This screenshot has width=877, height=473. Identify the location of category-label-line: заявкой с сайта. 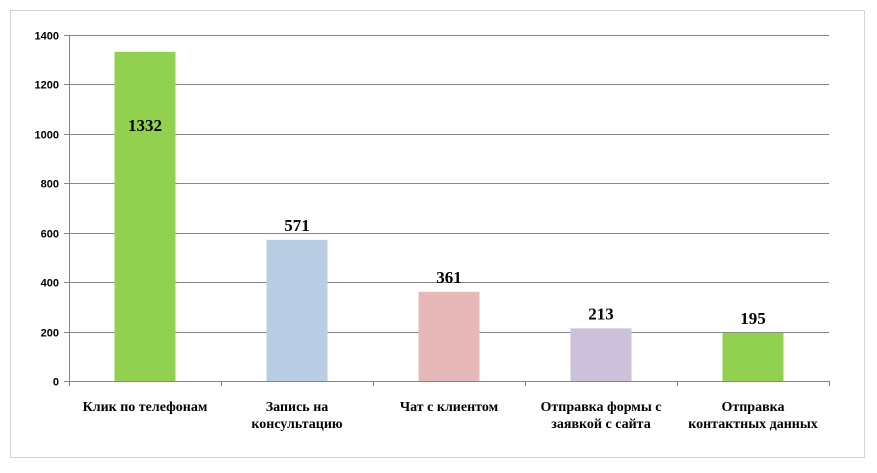
(600, 424).